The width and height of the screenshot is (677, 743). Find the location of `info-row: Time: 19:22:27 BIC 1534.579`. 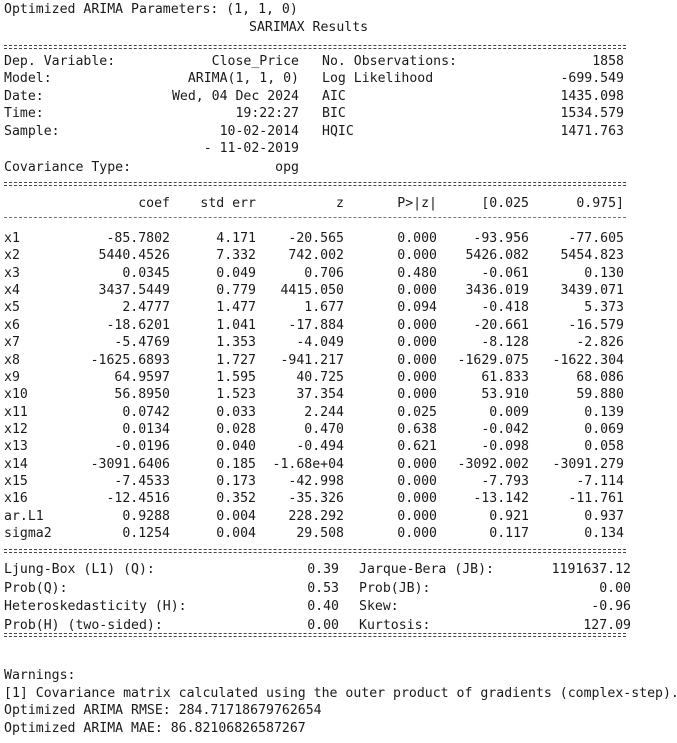

info-row: Time: 19:22:27 BIC 1534.579 is located at coordinates (324, 113).